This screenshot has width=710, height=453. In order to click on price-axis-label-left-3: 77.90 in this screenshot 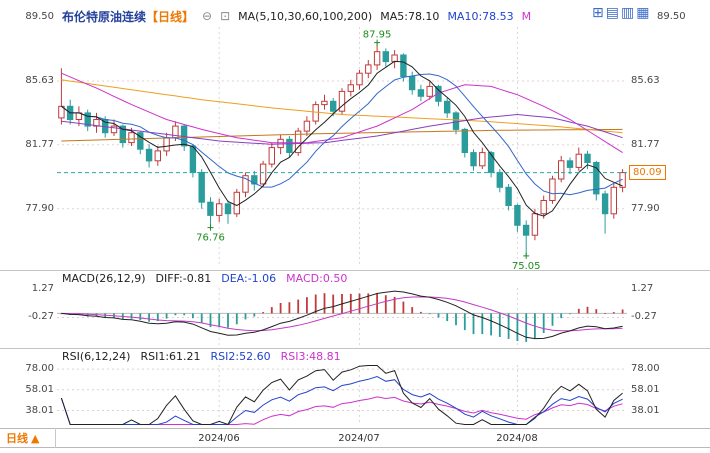, I will do `click(39, 208)`.